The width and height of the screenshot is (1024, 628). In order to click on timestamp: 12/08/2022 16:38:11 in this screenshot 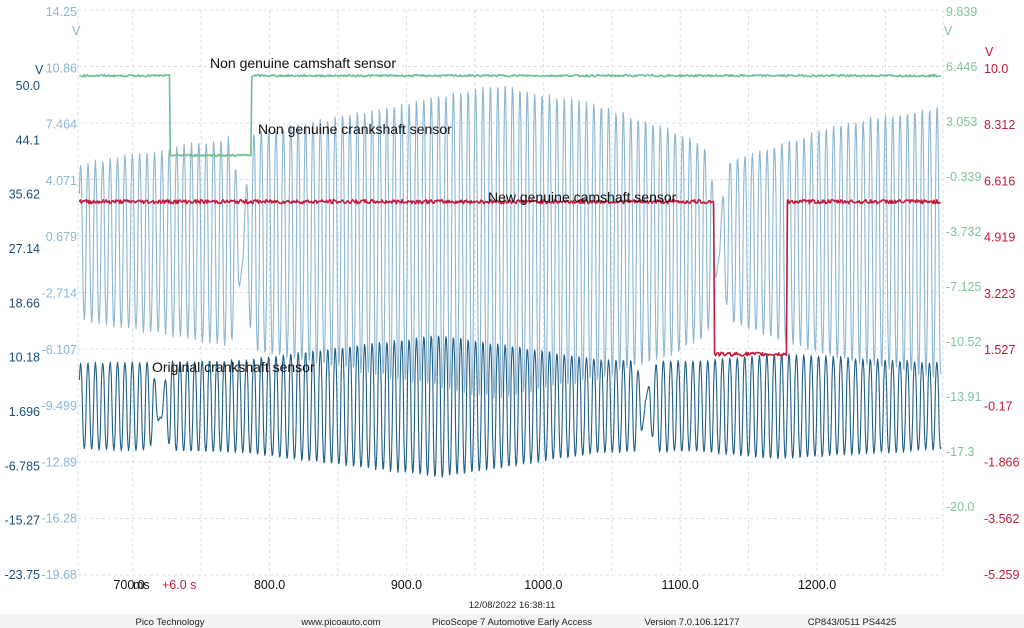, I will do `click(512, 605)`.